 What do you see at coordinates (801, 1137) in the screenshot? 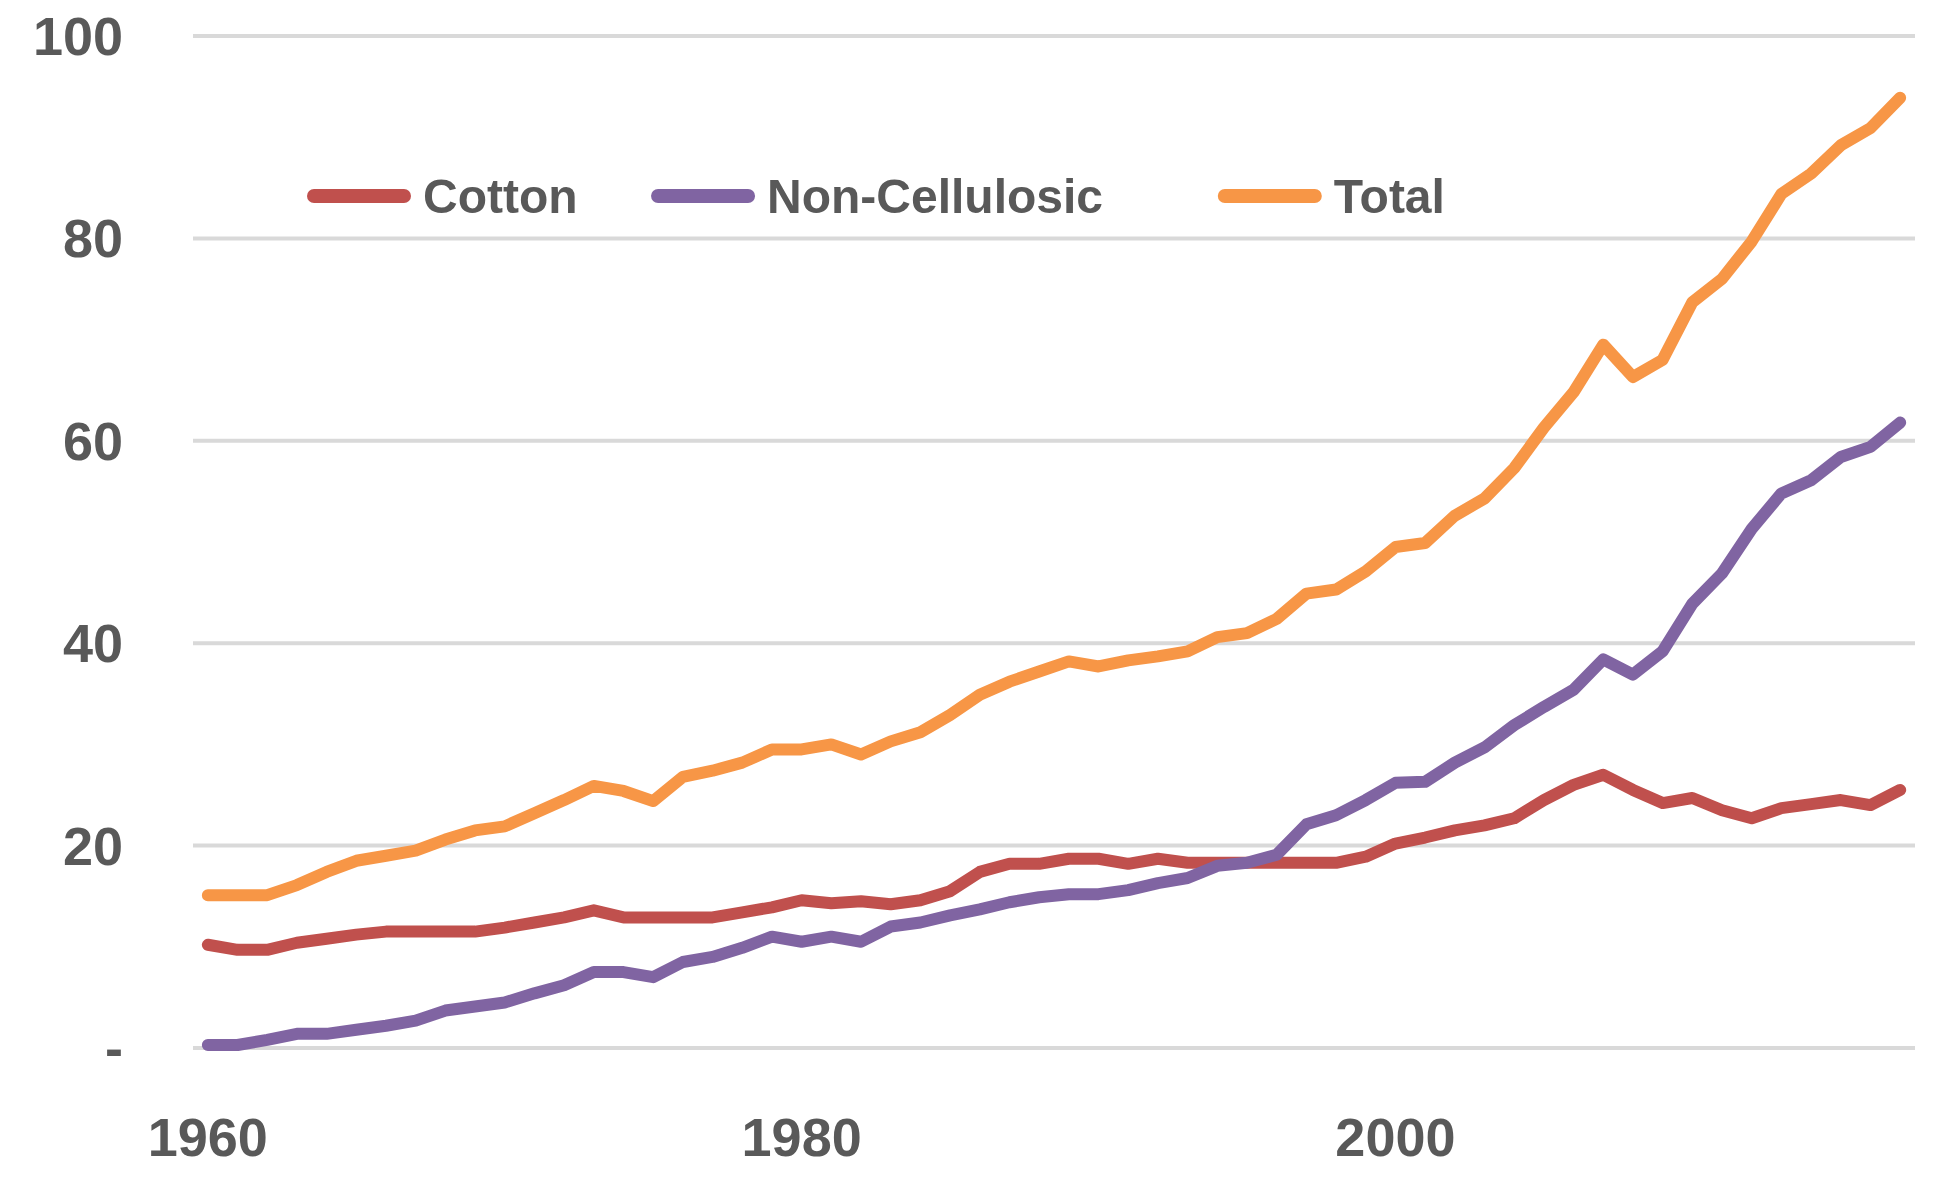
I see `x-tick-label: 1980` at bounding box center [801, 1137].